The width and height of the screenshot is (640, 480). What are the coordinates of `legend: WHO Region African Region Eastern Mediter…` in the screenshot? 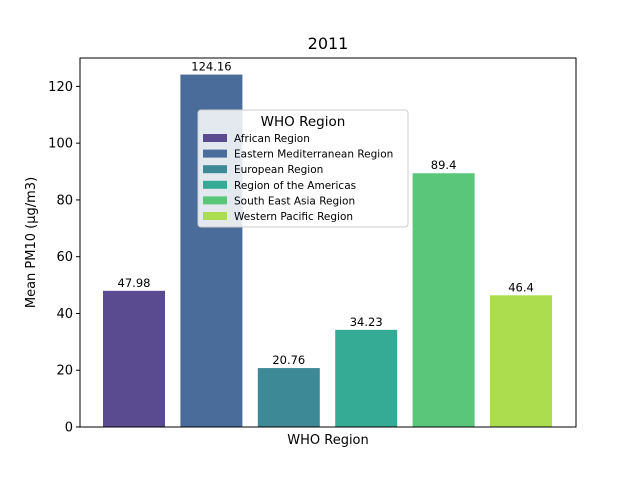 It's located at (303, 168).